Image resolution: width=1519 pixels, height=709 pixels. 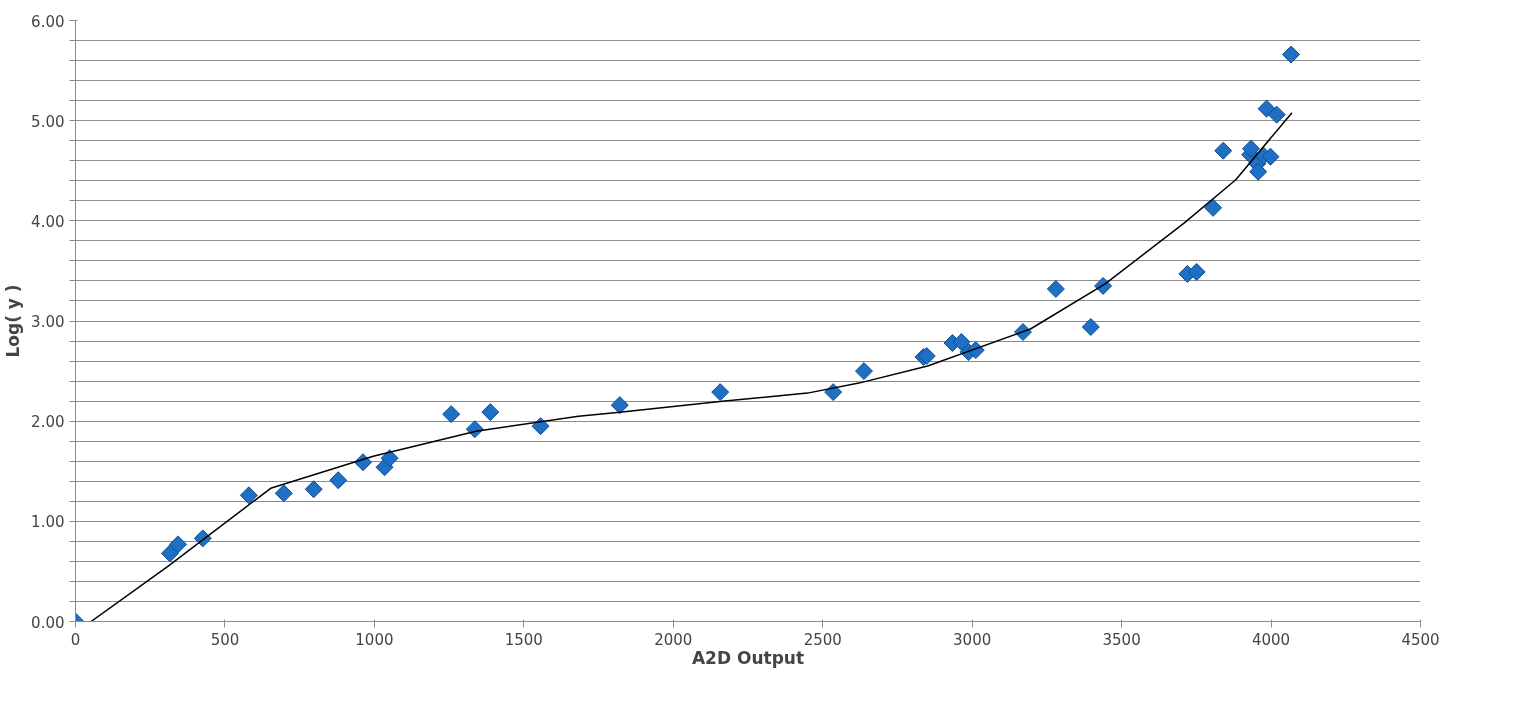 What do you see at coordinates (48, 422) in the screenshot?
I see `y-tick-label: 2.00` at bounding box center [48, 422].